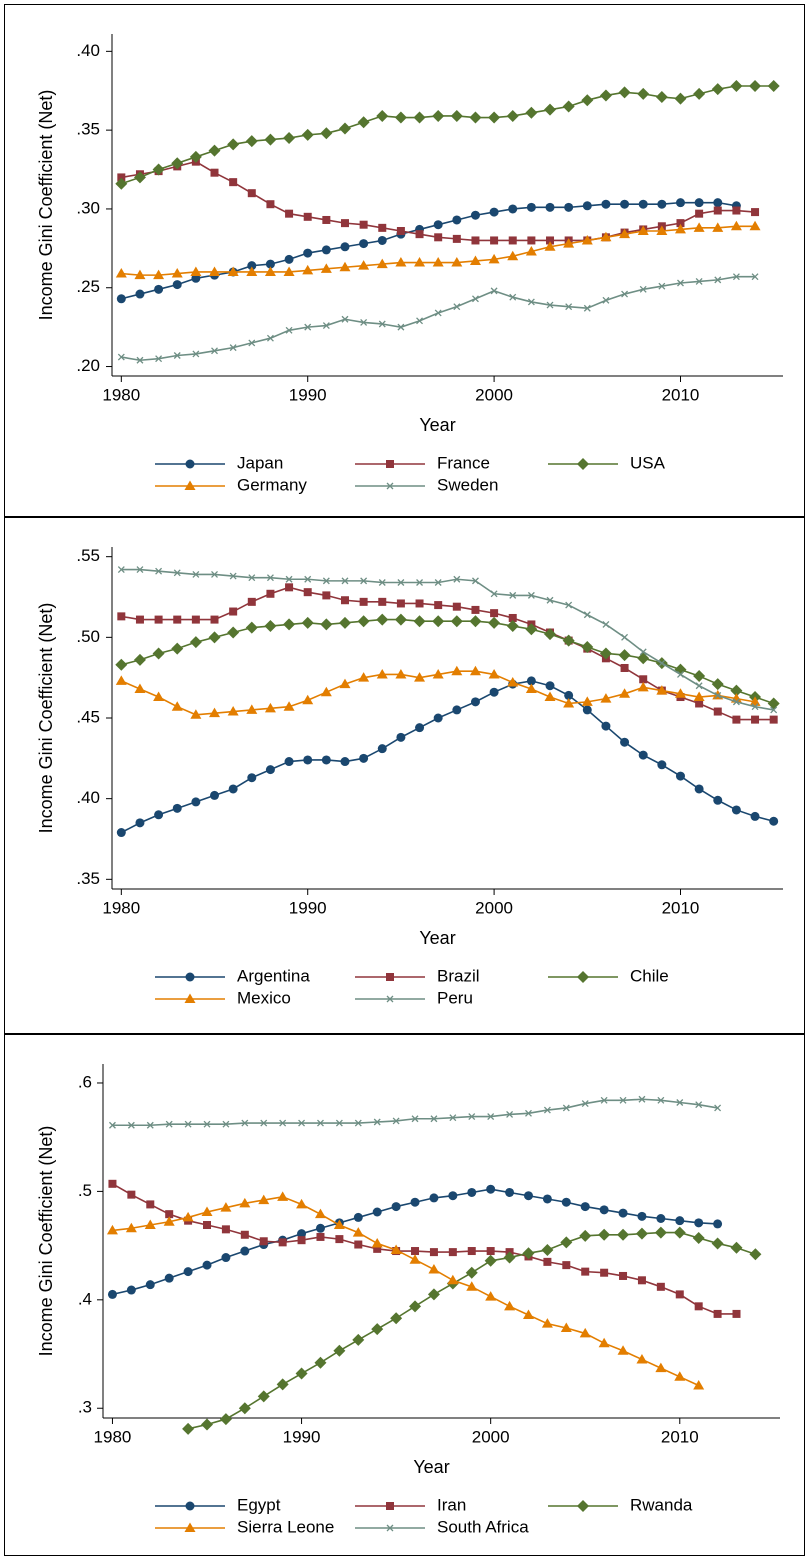 This screenshot has height=1560, width=809. I want to click on y-tick-label: .45, so click(88, 716).